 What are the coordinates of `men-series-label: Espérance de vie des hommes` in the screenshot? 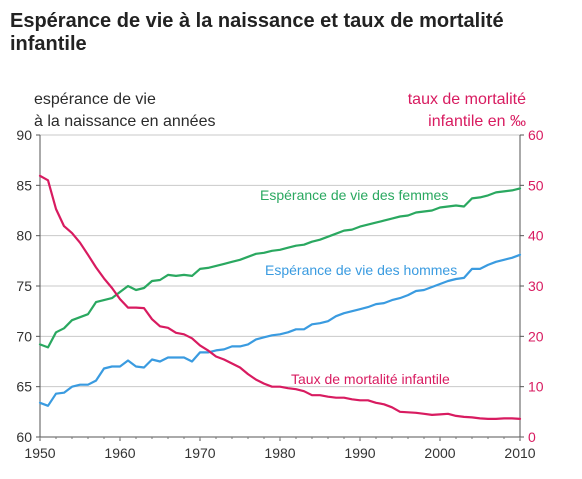 It's located at (361, 270).